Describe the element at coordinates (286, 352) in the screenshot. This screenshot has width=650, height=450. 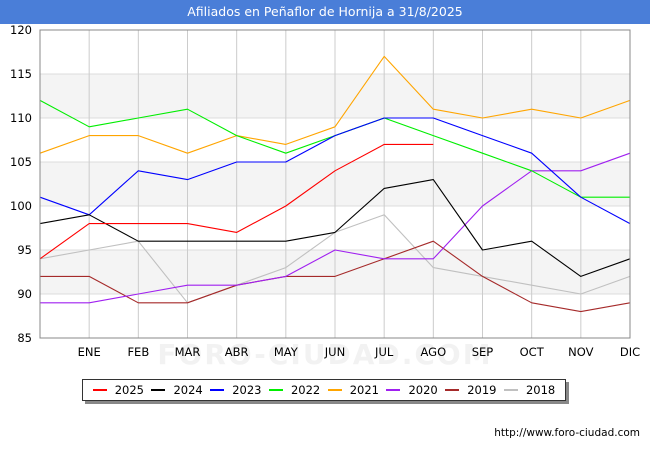
I see `x-tick-label: MAY` at that location.